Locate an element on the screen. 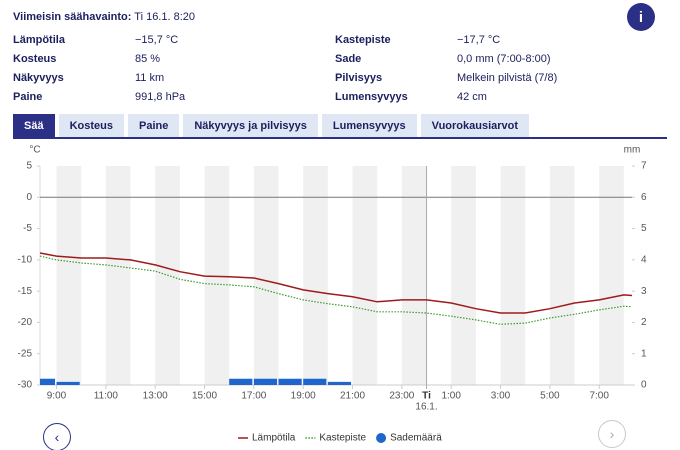 The width and height of the screenshot is (680, 450). observation-label: Näkyvyys is located at coordinates (38, 78).